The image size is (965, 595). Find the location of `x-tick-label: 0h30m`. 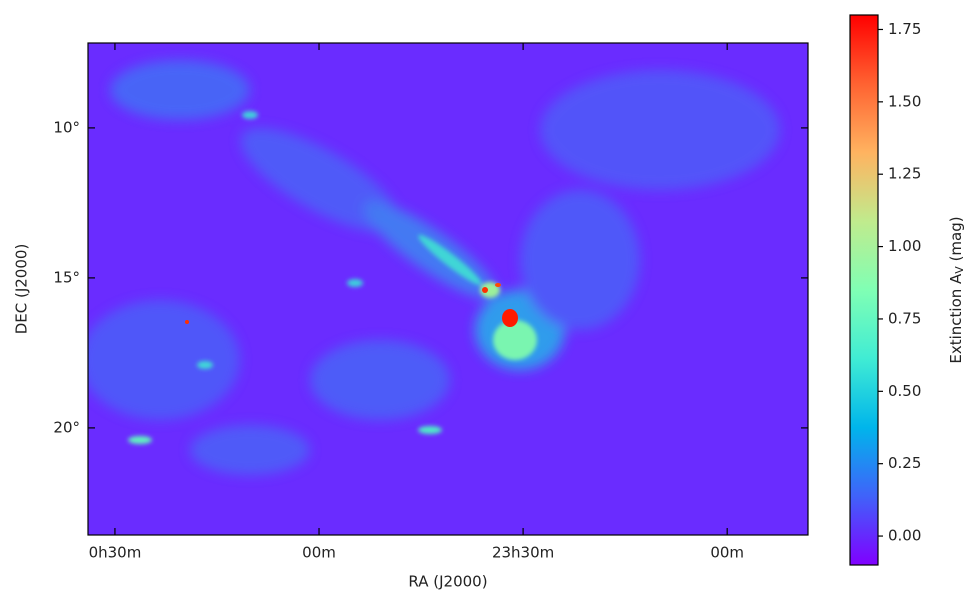

x-tick-label: 0h30m is located at coordinates (115, 553).